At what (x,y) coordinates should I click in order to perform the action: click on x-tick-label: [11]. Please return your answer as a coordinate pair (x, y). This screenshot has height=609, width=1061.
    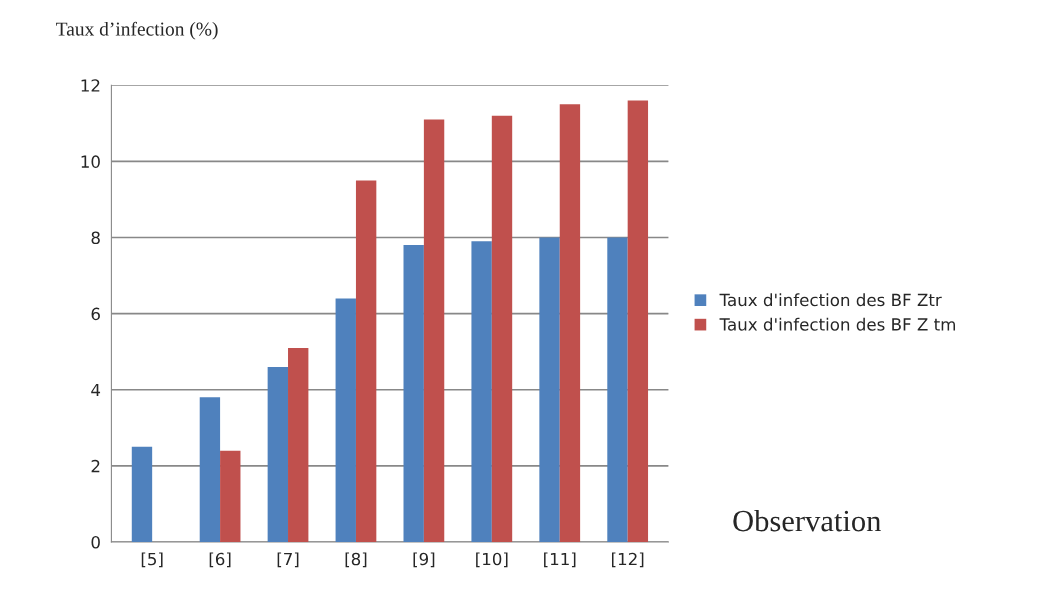
    Looking at the image, I should click on (560, 560).